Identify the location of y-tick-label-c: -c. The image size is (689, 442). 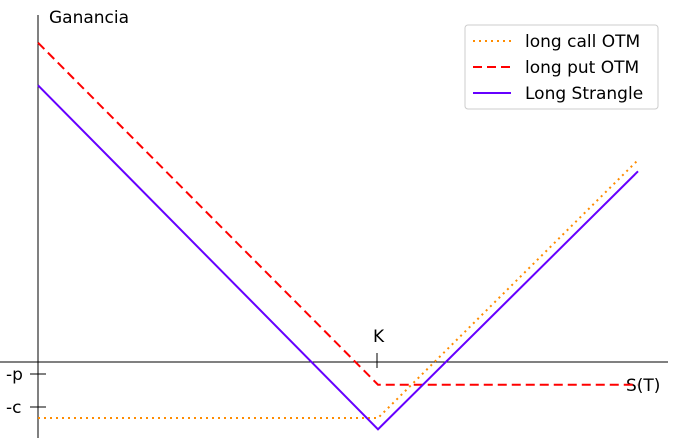
(13, 408).